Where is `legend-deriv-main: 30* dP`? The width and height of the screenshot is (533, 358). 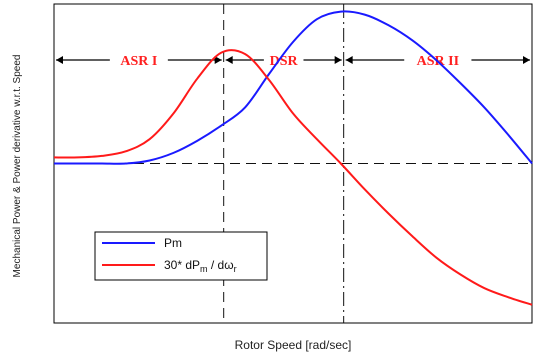
legend-deriv-main: 30* dP is located at coordinates (182, 265).